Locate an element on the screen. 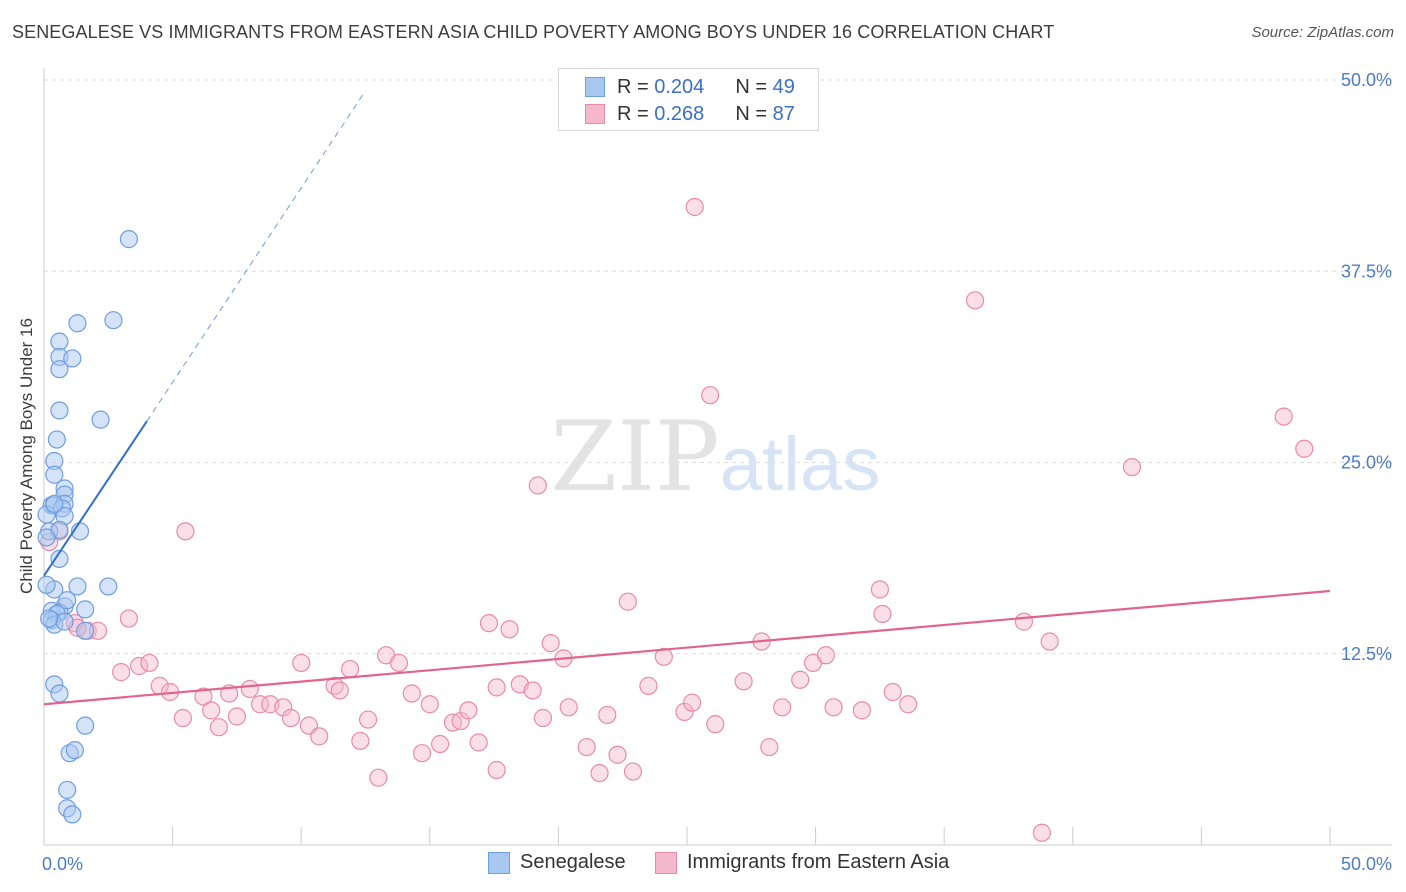 The height and width of the screenshot is (892, 1406). watermark-atlas: atlas is located at coordinates (800, 464).